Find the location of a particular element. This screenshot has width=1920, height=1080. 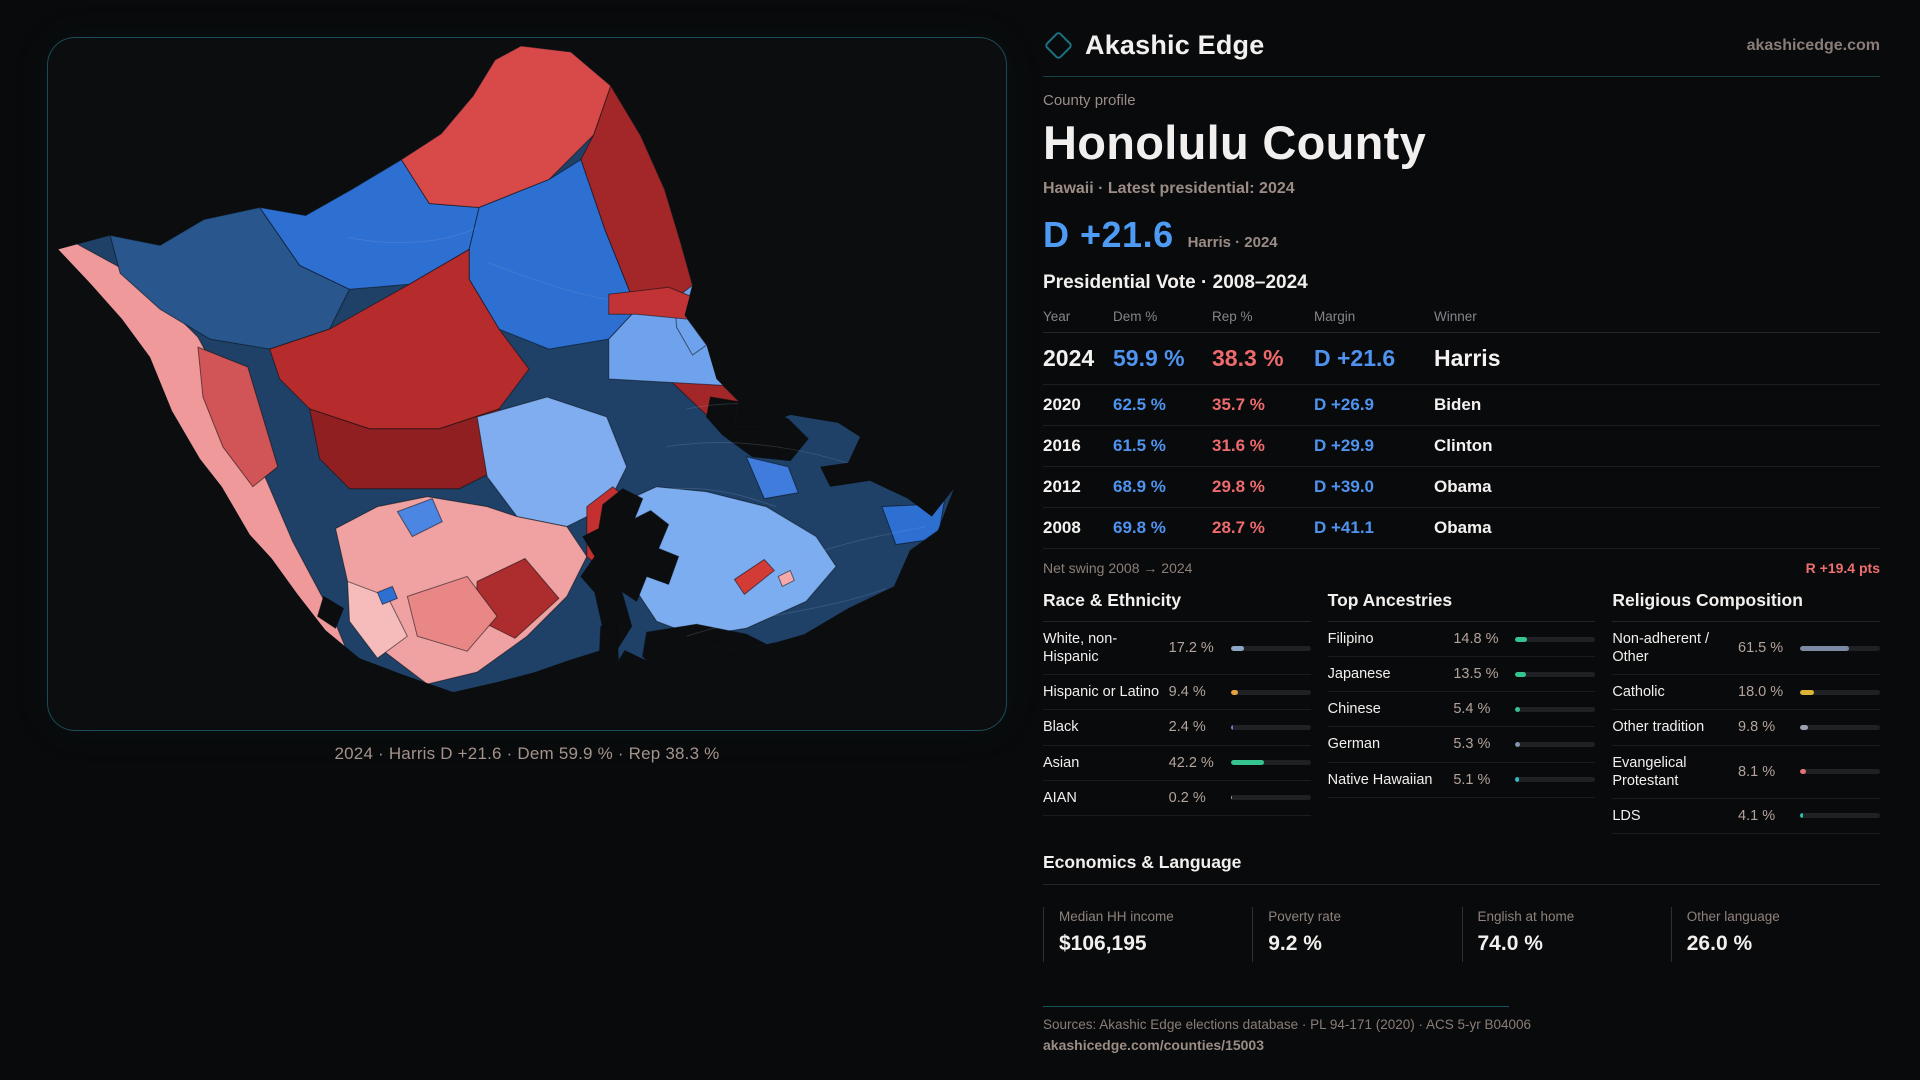

rep-cell: 35.7 % is located at coordinates (1263, 405).